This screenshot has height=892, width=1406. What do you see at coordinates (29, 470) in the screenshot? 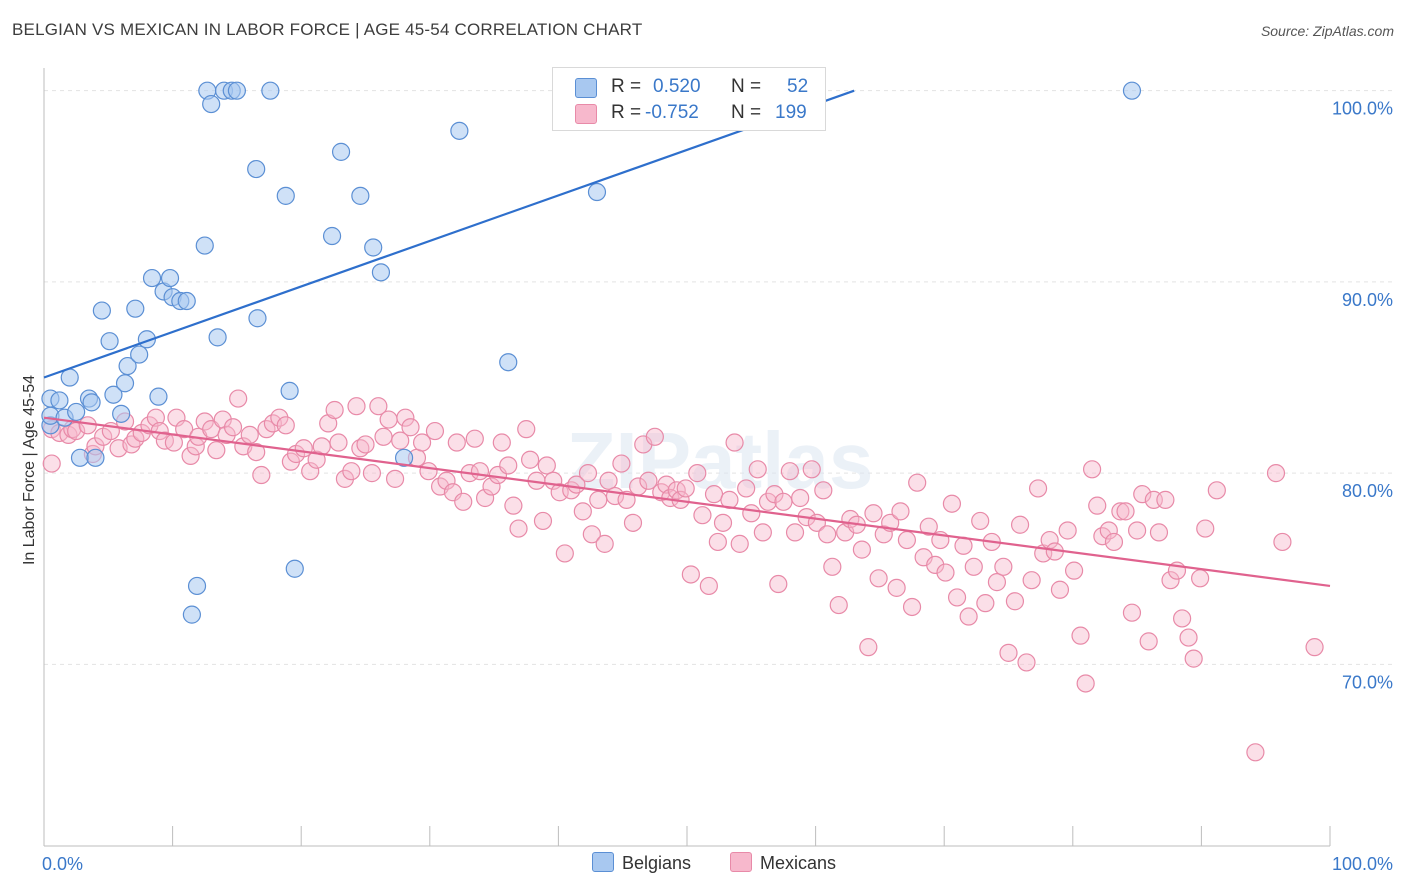
I see `y-axis-label: In Labor Force | Age 45-54` at bounding box center [29, 470].